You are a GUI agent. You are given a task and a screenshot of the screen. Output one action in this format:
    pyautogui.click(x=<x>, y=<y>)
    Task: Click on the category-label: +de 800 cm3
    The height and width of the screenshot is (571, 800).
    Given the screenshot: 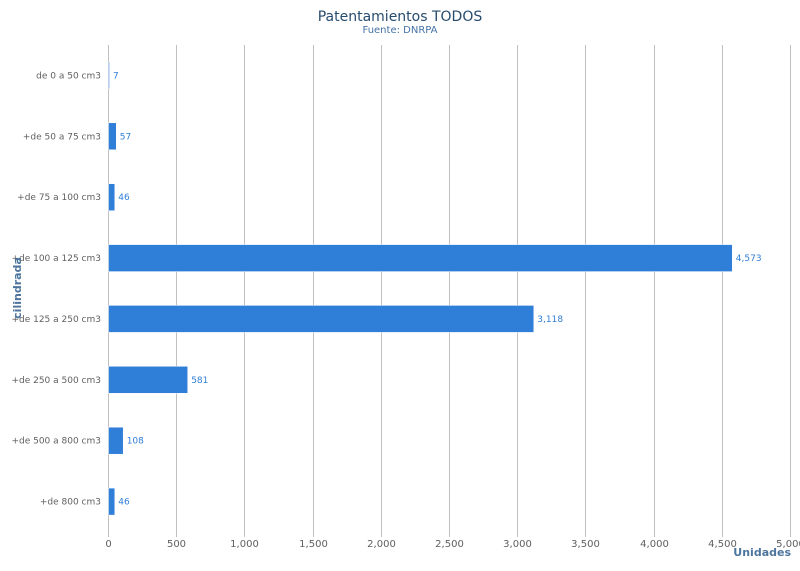 What is the action you would take?
    pyautogui.click(x=70, y=503)
    